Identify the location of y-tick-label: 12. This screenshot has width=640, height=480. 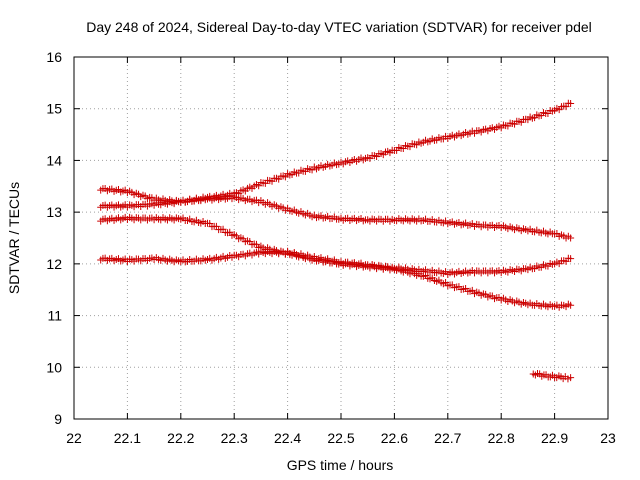
(54, 264).